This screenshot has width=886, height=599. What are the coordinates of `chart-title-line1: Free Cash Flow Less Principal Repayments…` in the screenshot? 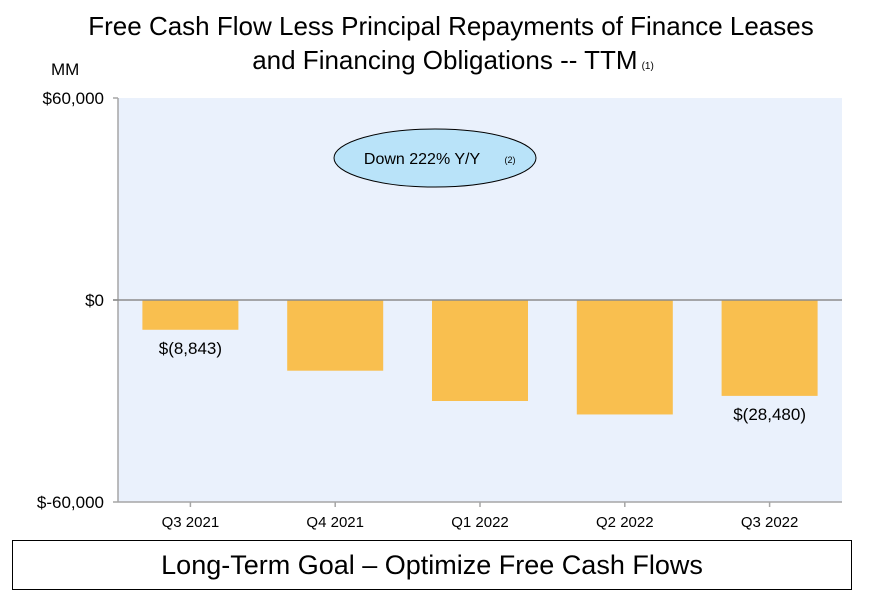 It's located at (451, 26).